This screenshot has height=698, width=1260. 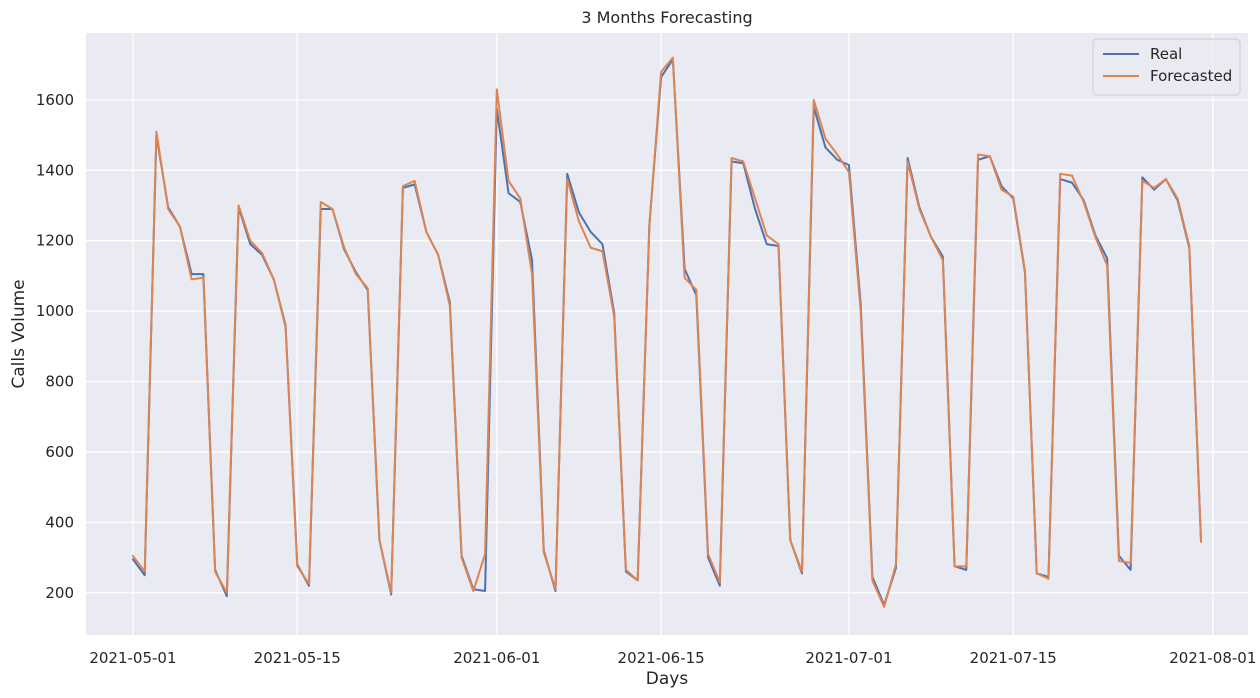 What do you see at coordinates (59, 593) in the screenshot?
I see `y-tick-label: 200` at bounding box center [59, 593].